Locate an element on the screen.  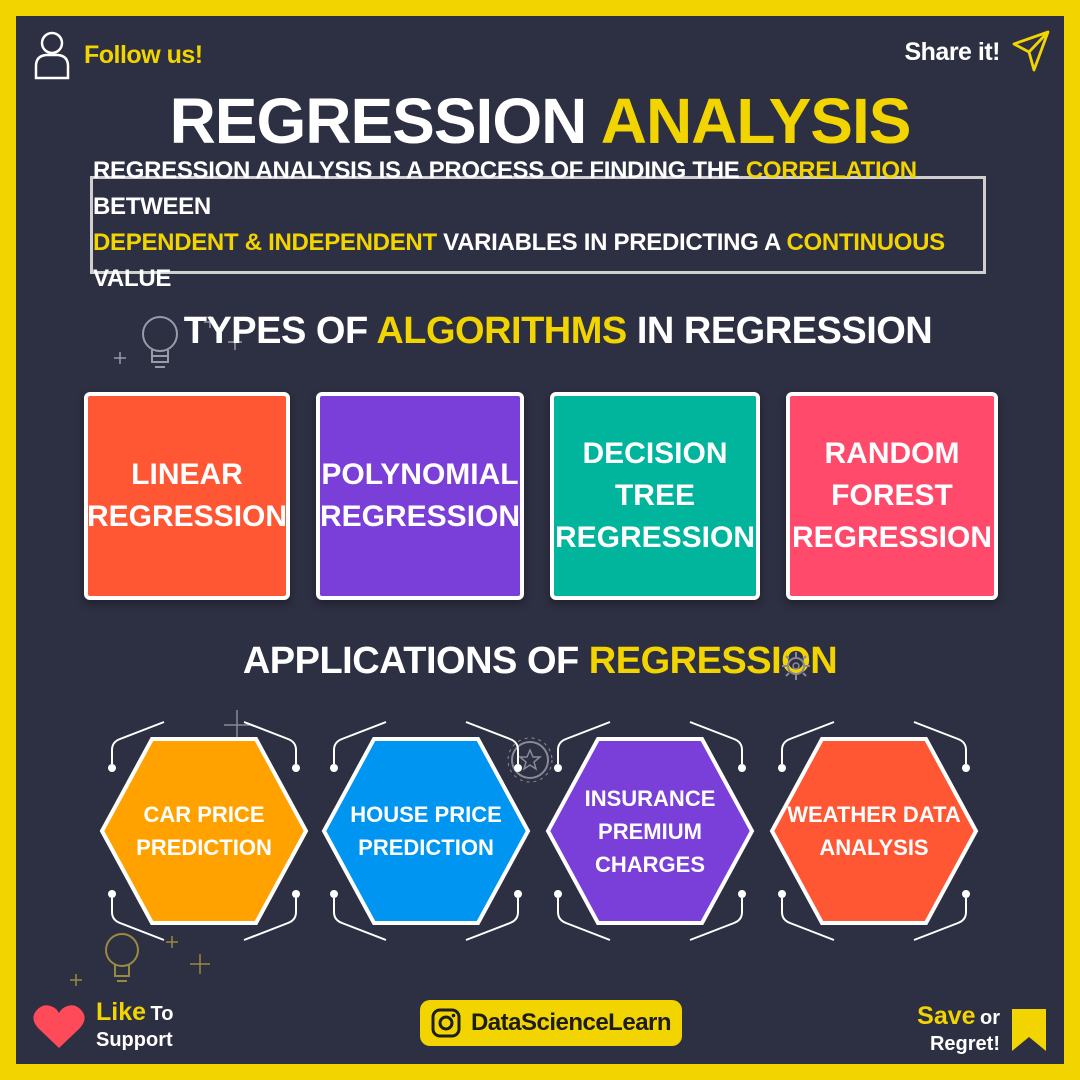
bookmark-icon is located at coordinates (1029, 1030).